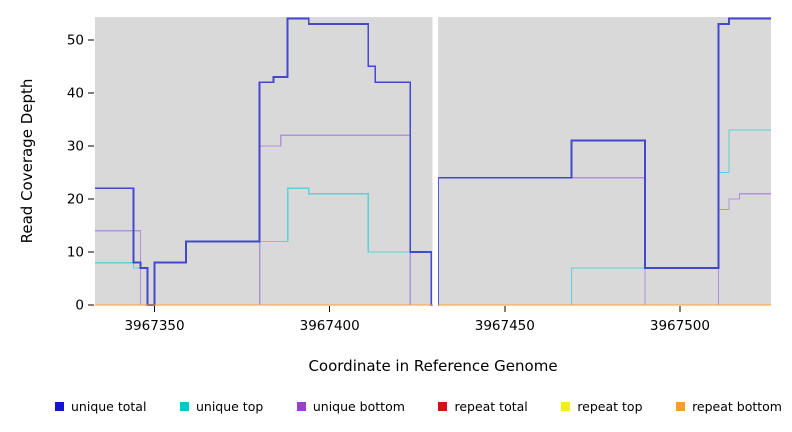 Image resolution: width=792 pixels, height=432 pixels. I want to click on legend-swatch-unique-total, so click(59, 406).